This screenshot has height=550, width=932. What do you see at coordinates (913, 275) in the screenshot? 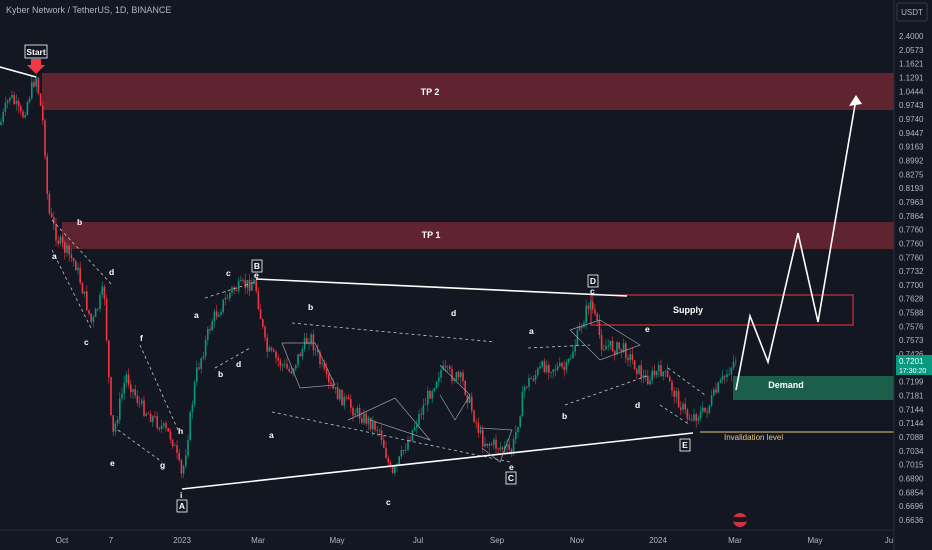
I see `price-axis` at bounding box center [913, 275].